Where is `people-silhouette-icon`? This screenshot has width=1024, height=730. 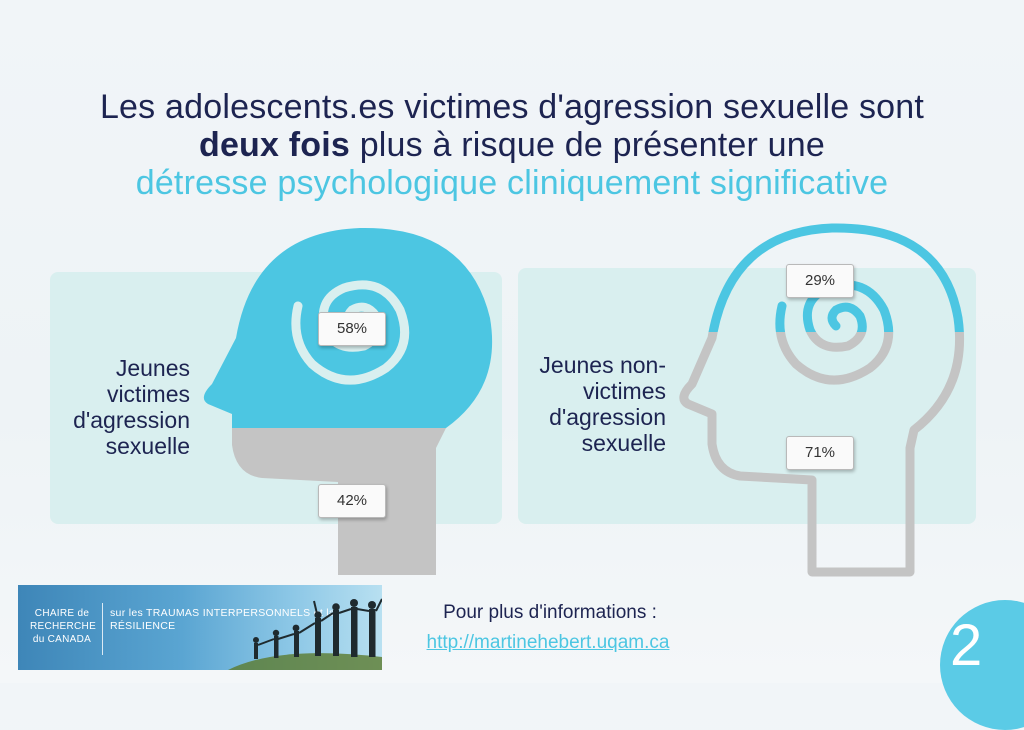
people-silhouette-icon is located at coordinates (305, 634).